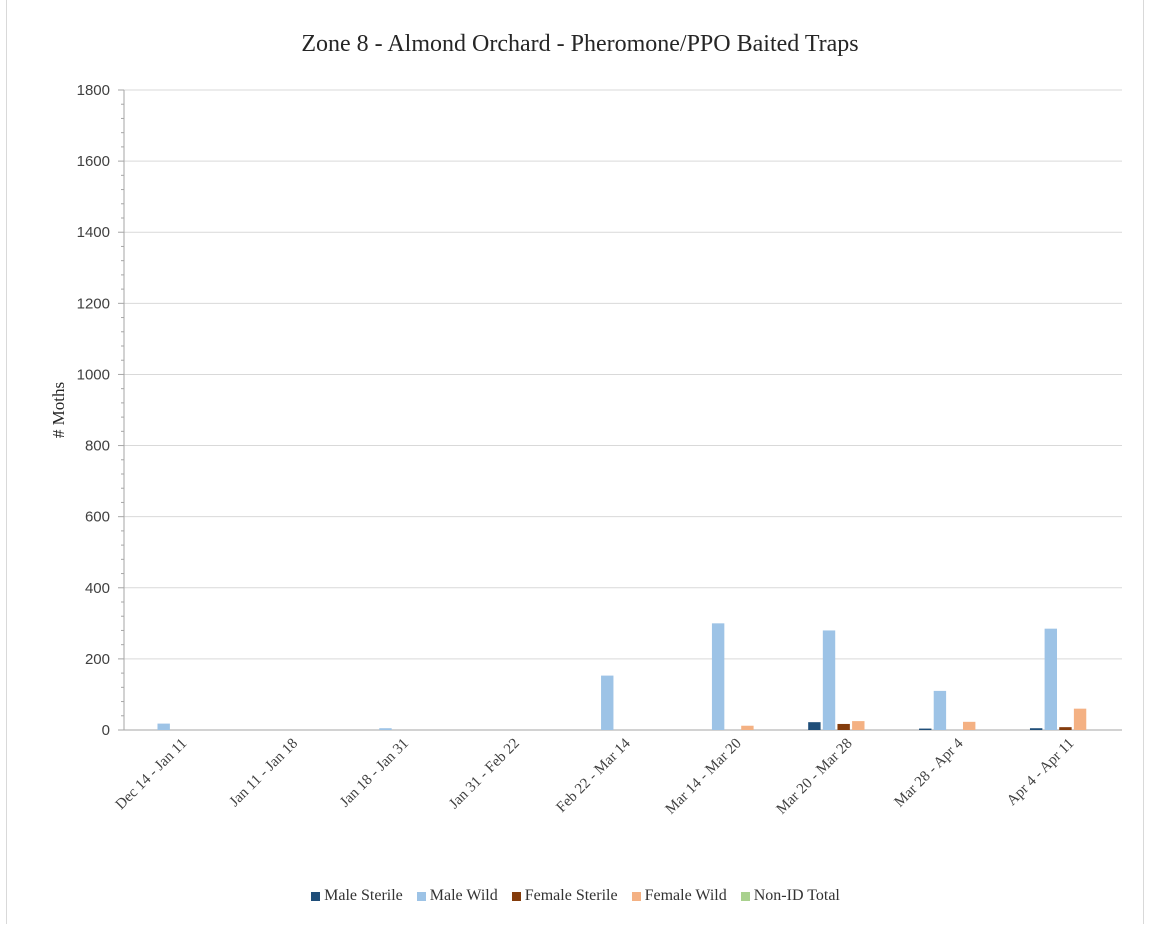 The height and width of the screenshot is (926, 1151). Describe the element at coordinates (374, 773) in the screenshot. I see `x-tick-label: Jan 18 - Jan 31` at that location.